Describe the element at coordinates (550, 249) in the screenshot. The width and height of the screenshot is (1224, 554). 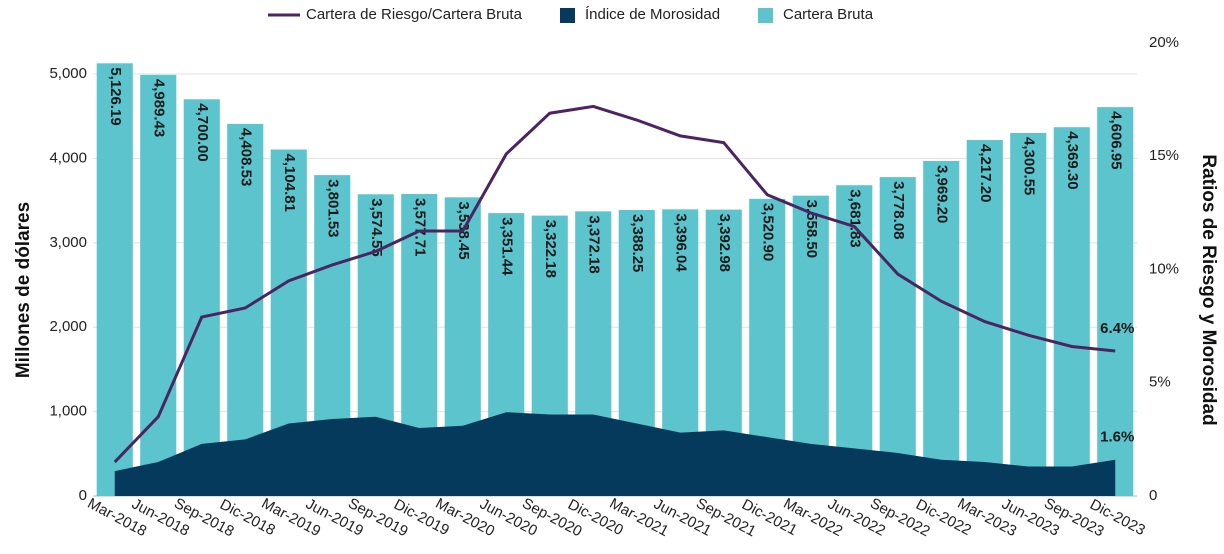
I see `bar-label: 3,322.18` at that location.